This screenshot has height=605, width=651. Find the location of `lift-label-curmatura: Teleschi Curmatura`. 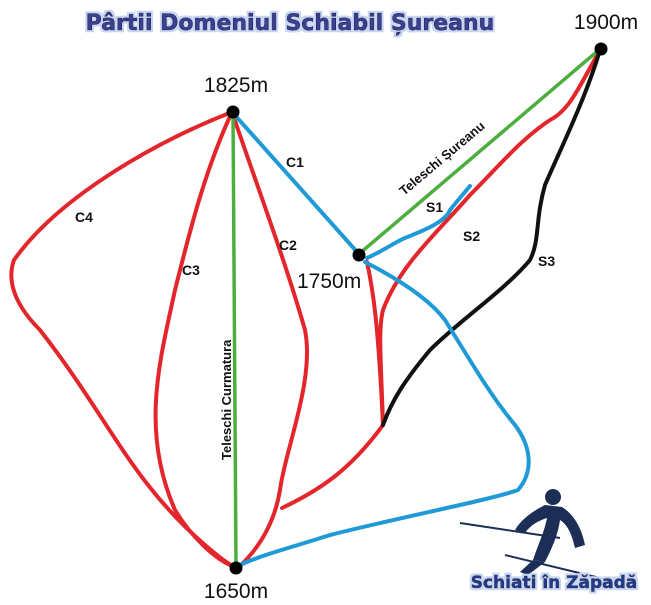

lift-label-curmatura: Teleschi Curmatura is located at coordinates (226, 399).